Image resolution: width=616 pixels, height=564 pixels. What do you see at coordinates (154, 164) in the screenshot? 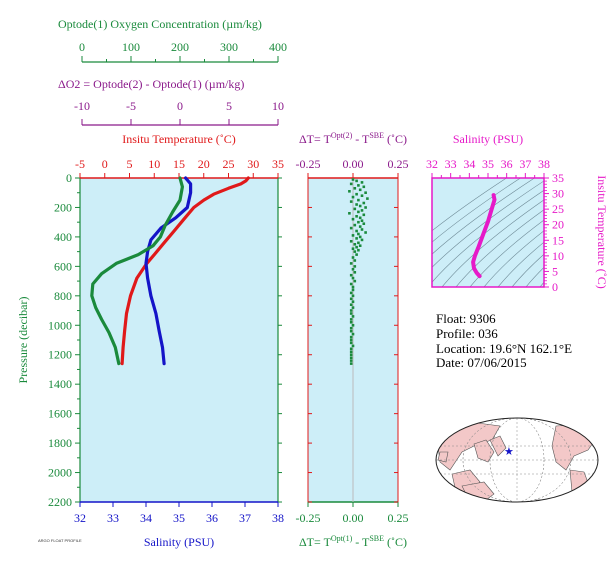
I see `temperature-tick-label: 10` at bounding box center [154, 164].